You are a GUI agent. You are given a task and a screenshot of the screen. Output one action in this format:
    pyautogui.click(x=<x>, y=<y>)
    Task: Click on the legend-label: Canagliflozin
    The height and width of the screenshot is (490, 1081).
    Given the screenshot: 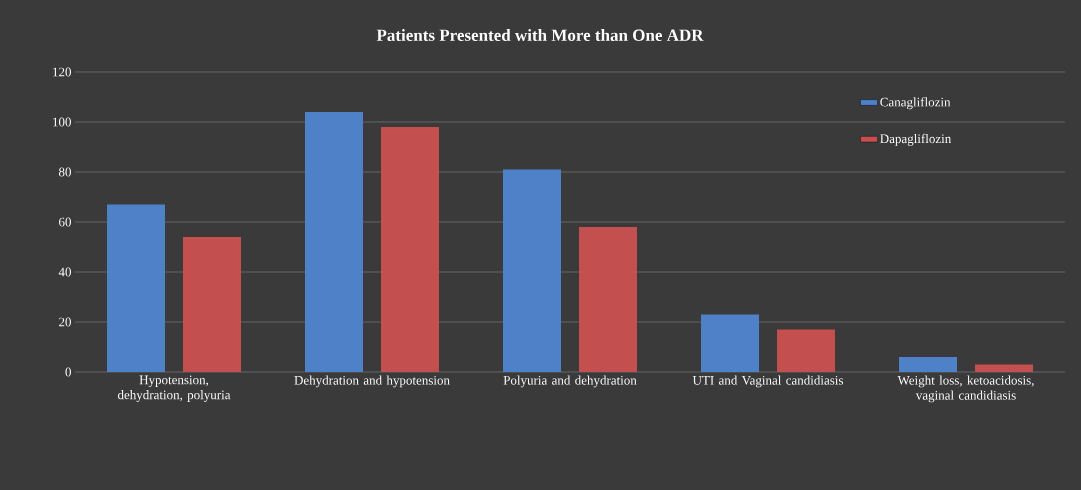 What is the action you would take?
    pyautogui.click(x=915, y=103)
    